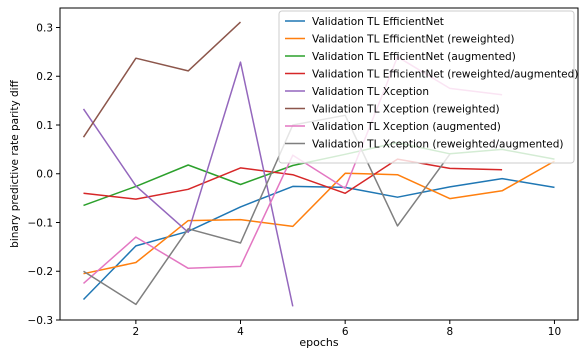 This screenshot has width=584, height=353. What do you see at coordinates (378, 22) in the screenshot?
I see `legend-entry: Validation TL EfficientNet` at bounding box center [378, 22].